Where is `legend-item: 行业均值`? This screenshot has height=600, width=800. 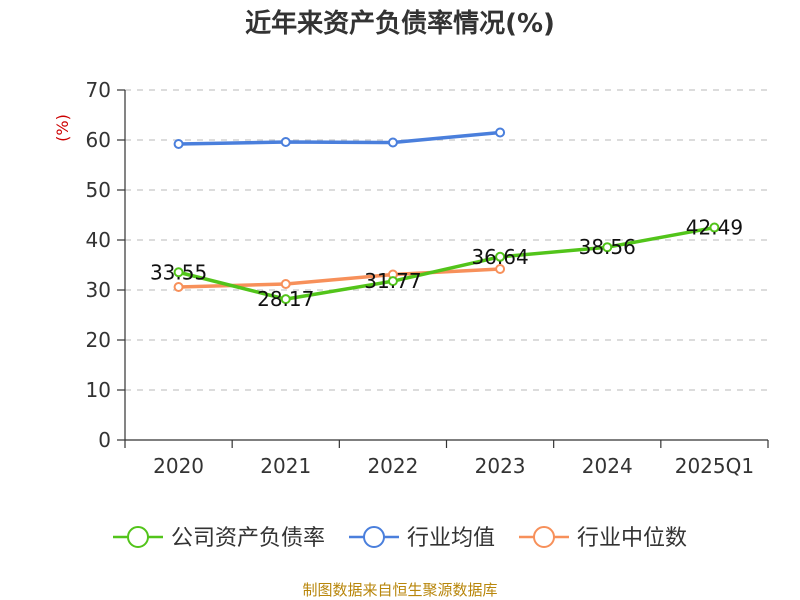
legend-item: 行业均值 is located at coordinates (422, 538).